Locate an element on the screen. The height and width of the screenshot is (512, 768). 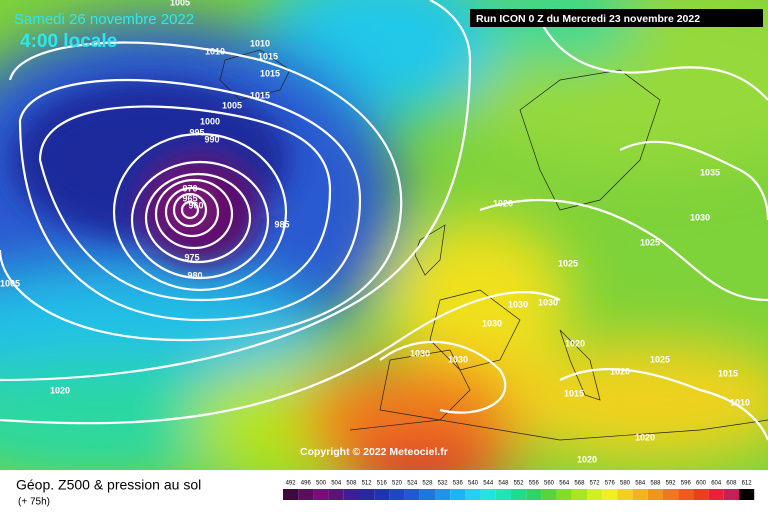
legend-label: 512 is located at coordinates (367, 484).